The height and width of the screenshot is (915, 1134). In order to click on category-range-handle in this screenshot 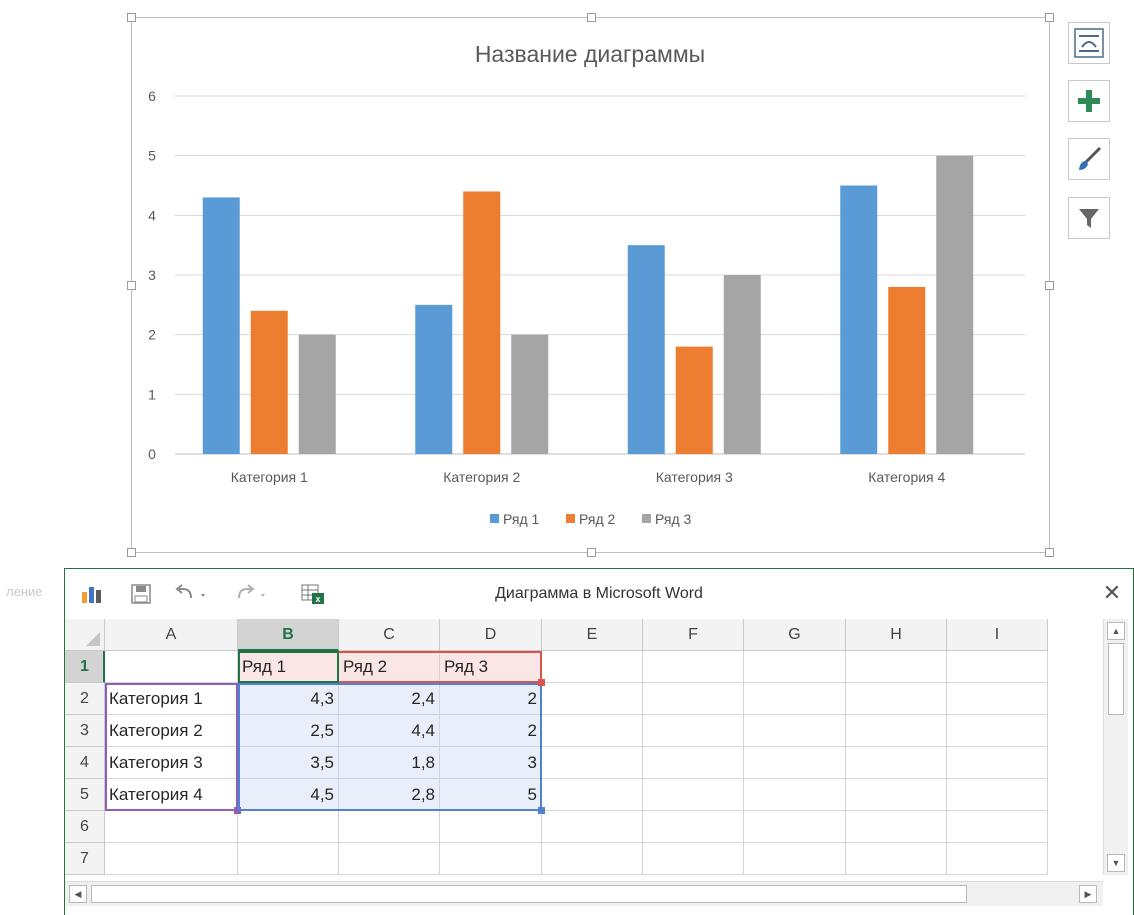, I will do `click(237, 810)`.